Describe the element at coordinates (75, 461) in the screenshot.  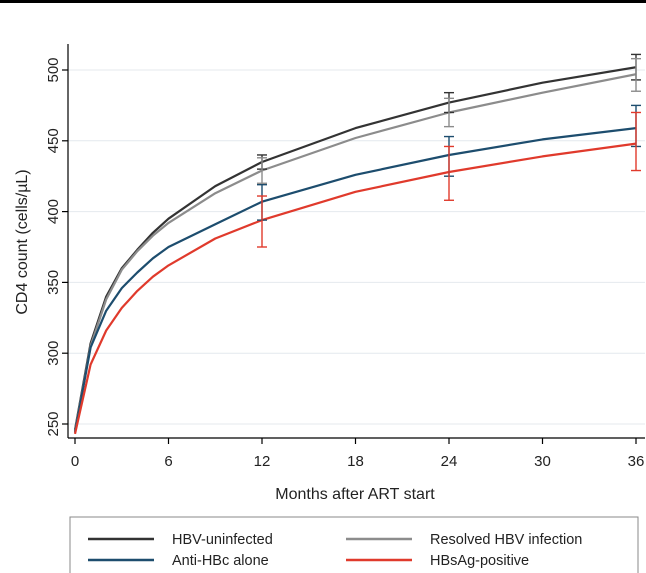
I see `x-tick-label-0: 0` at that location.